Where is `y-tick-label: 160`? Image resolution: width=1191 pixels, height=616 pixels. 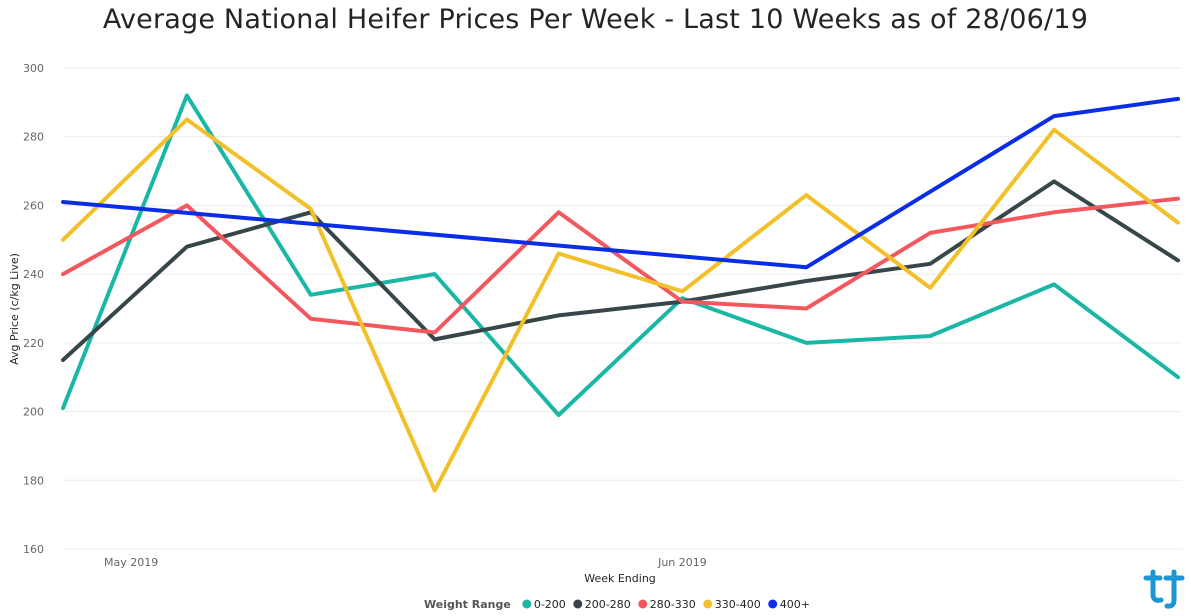 y-tick-label: 160 is located at coordinates (33, 549).